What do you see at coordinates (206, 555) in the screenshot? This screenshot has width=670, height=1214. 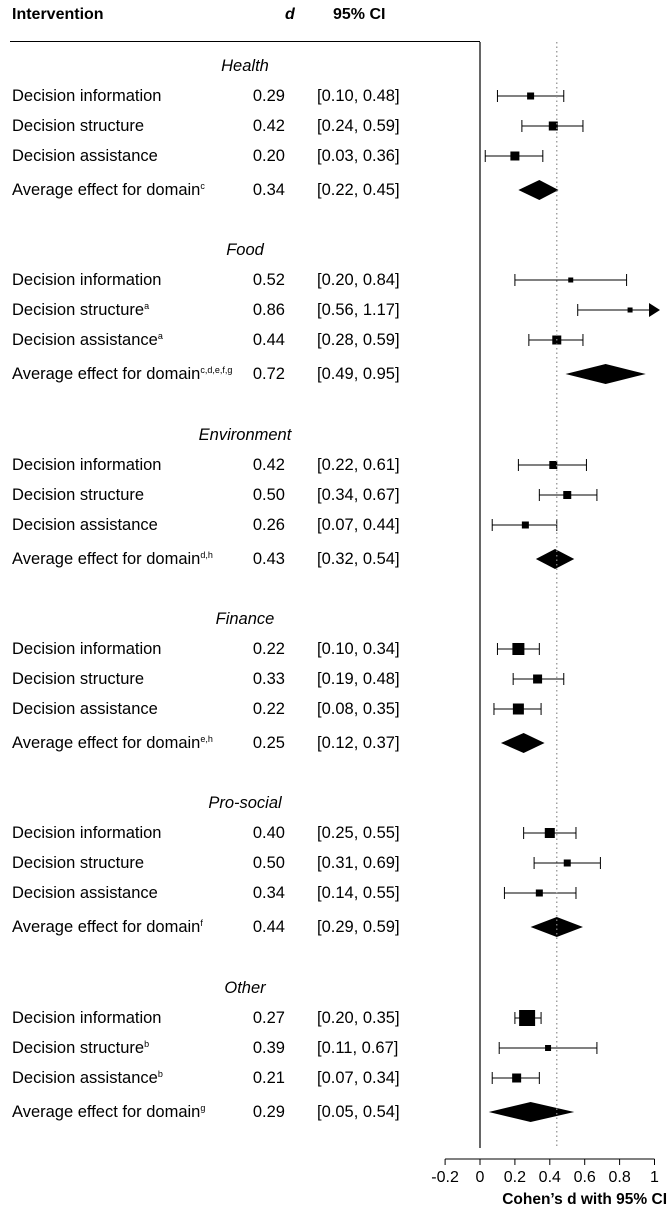 I see `footnote-marker: d,h` at bounding box center [206, 555].